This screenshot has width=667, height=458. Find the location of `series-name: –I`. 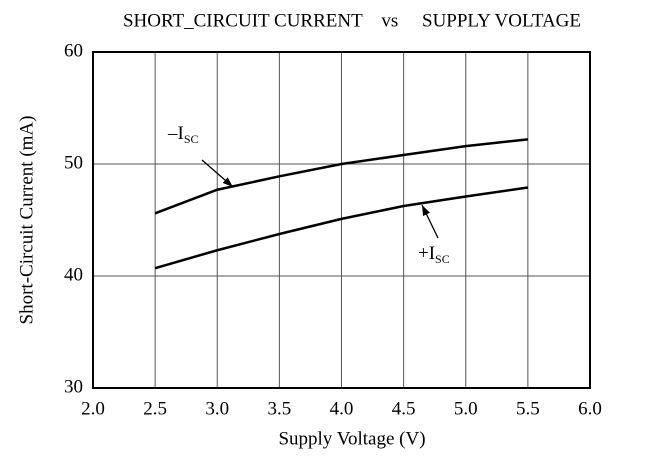

series-name: –I is located at coordinates (175, 133).